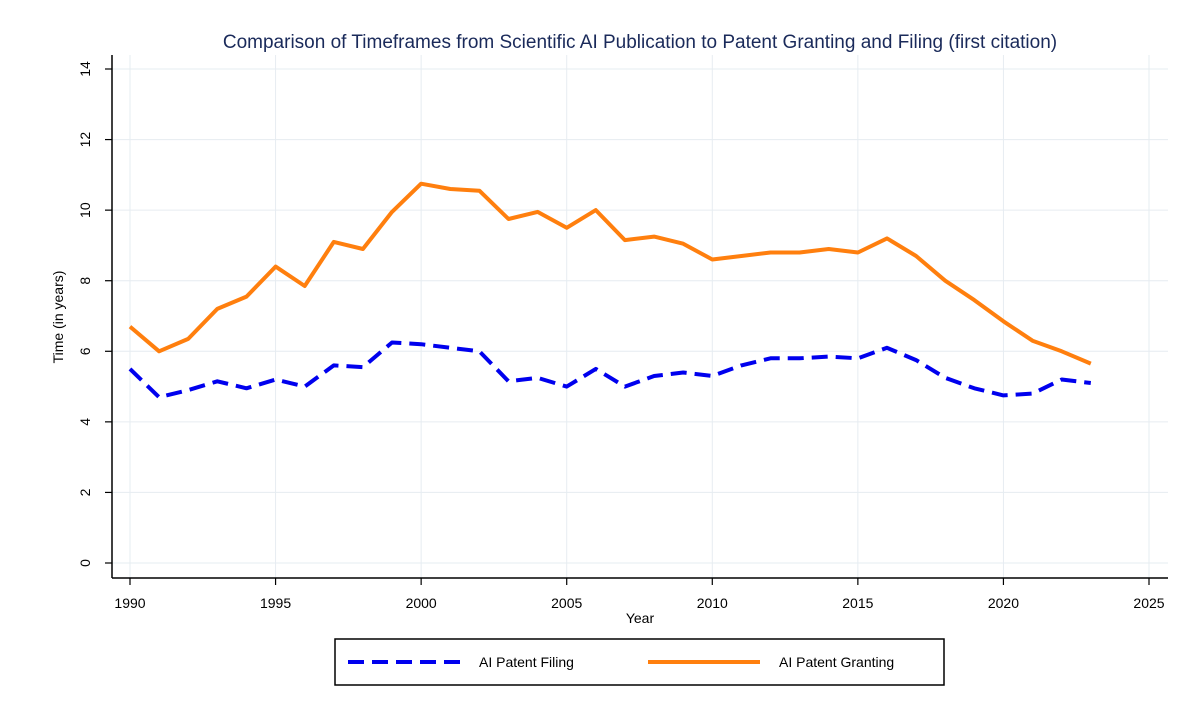 The width and height of the screenshot is (1200, 720). Describe the element at coordinates (836, 662) in the screenshot. I see `legend-label-granting: AI Patent Granting` at that location.